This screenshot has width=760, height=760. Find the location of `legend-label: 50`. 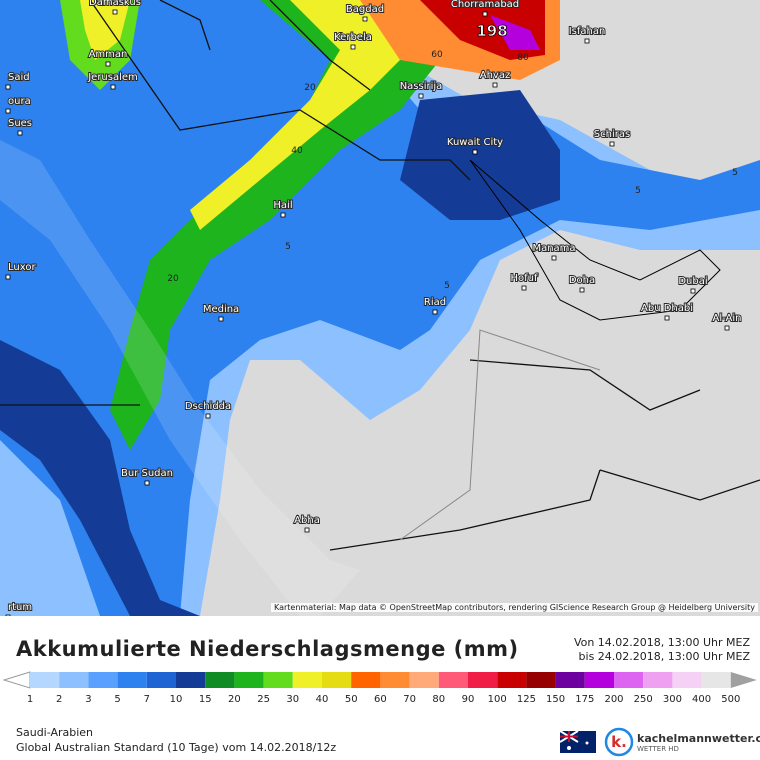

legend-label: 50 is located at coordinates (351, 699).